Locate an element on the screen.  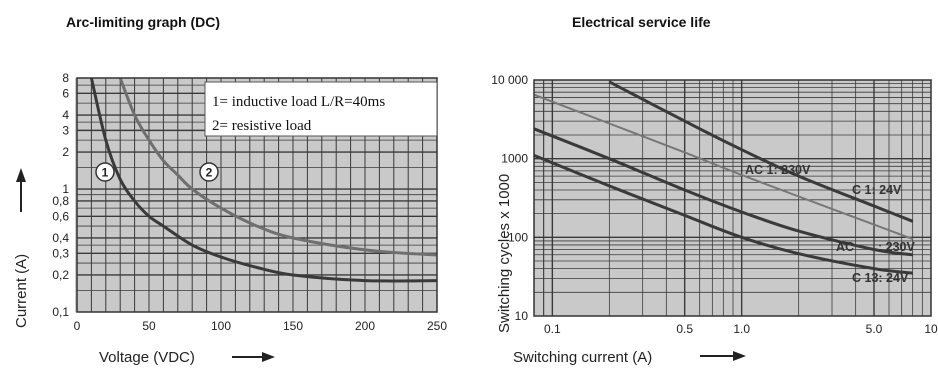
right-x-tick-label: 0.1 is located at coordinates (552, 329).